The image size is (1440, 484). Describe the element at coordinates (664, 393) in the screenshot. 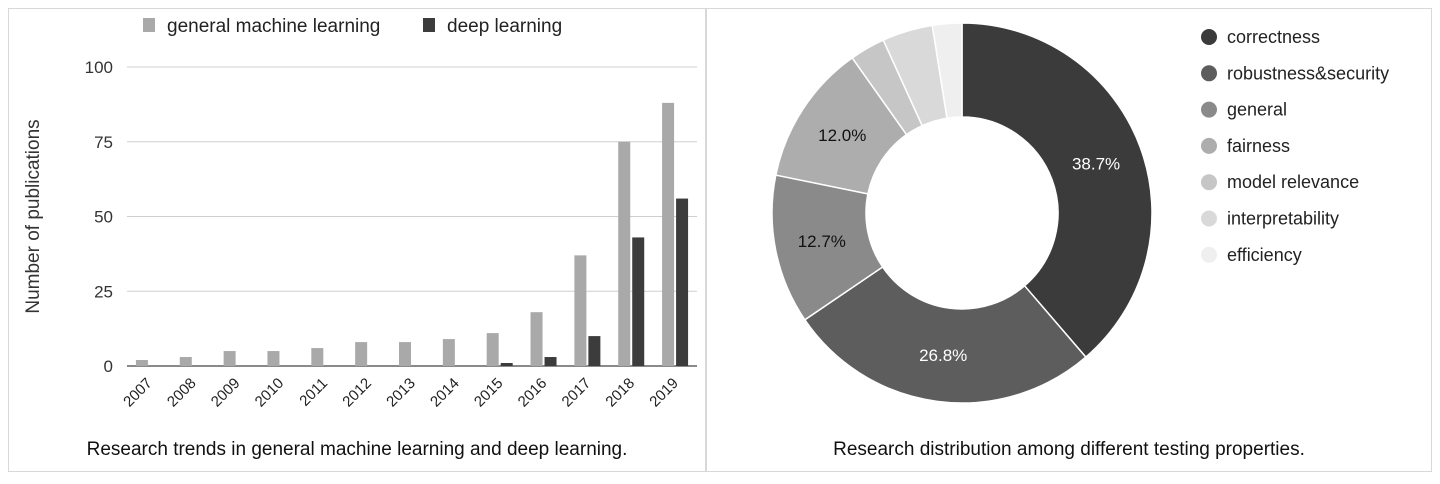

I see `x-tick-label: 2019` at that location.